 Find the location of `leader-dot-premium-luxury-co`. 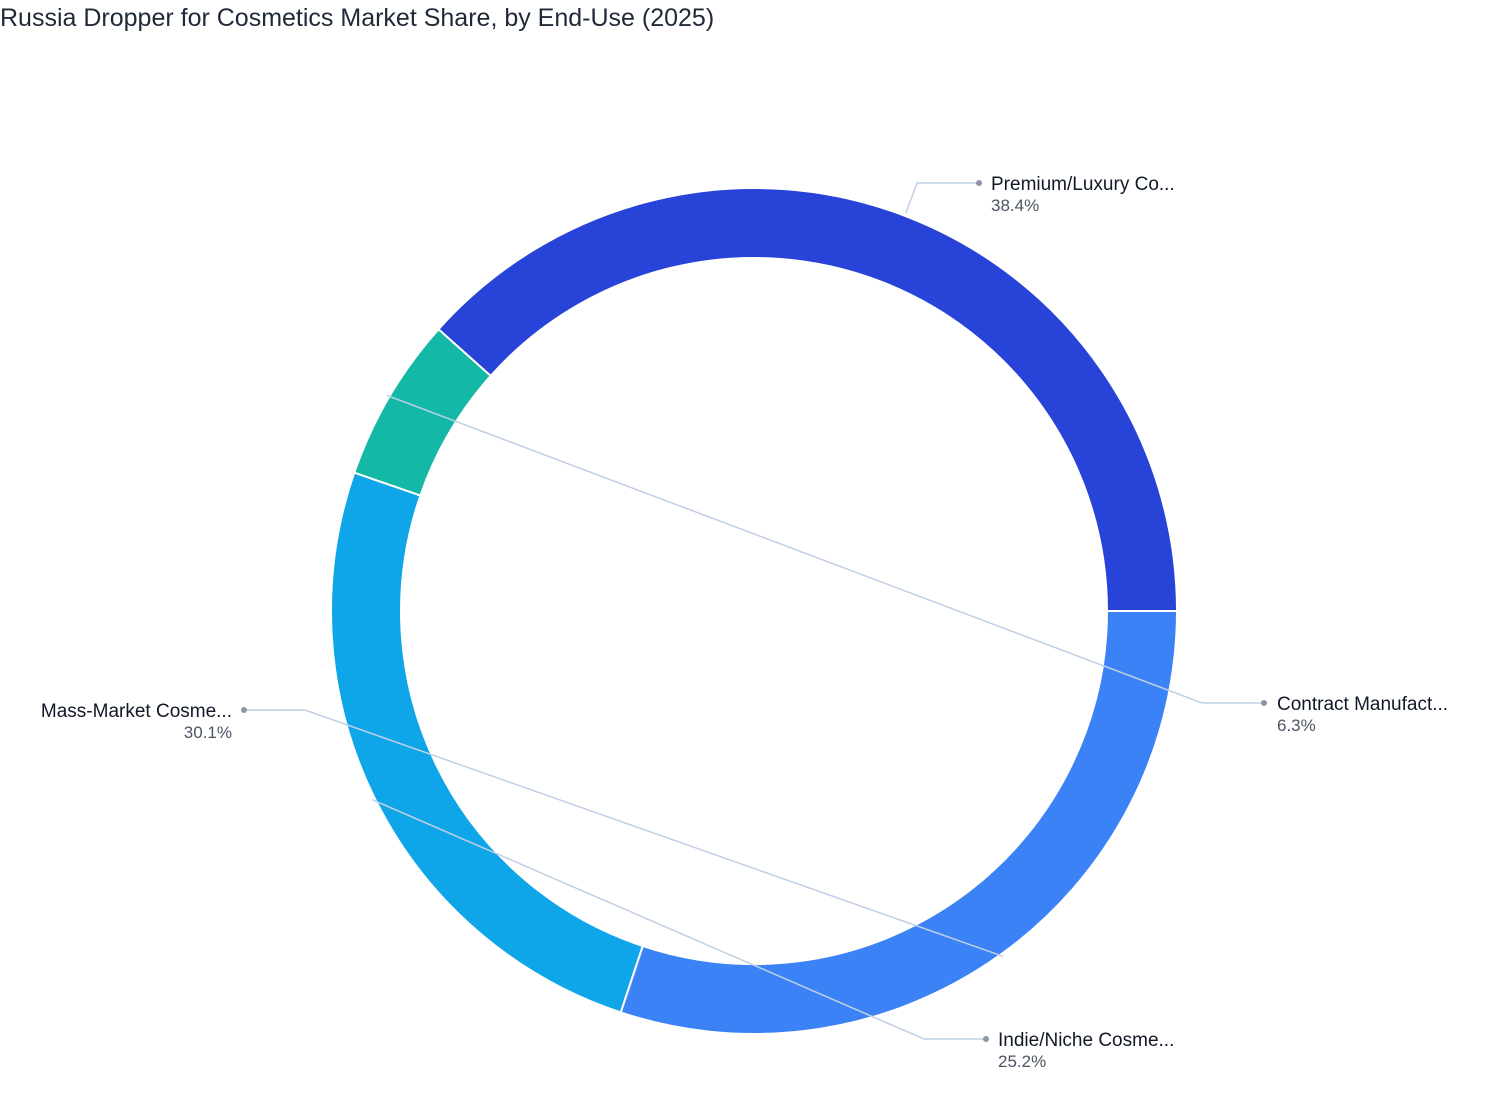

leader-dot-premium-luxury-co is located at coordinates (979, 183).